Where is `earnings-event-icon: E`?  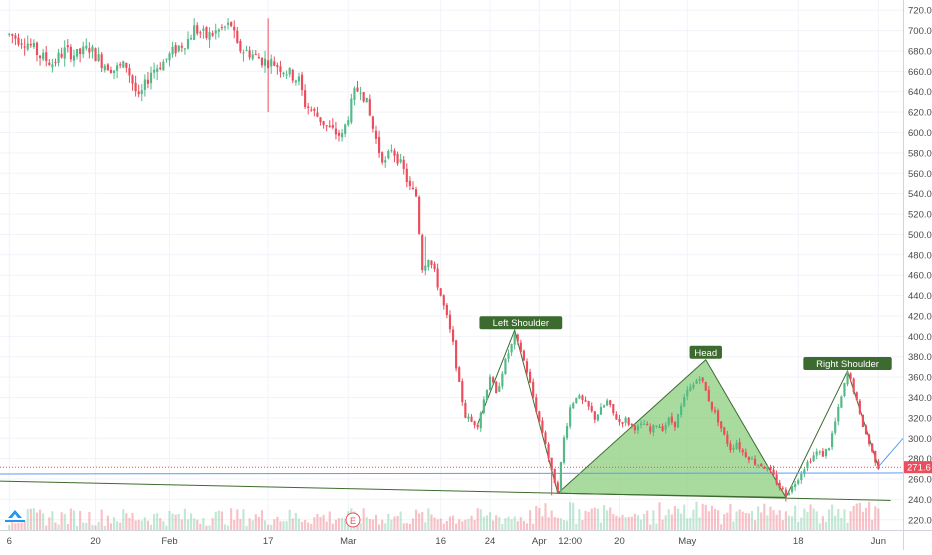
earnings-event-icon: E is located at coordinates (353, 520).